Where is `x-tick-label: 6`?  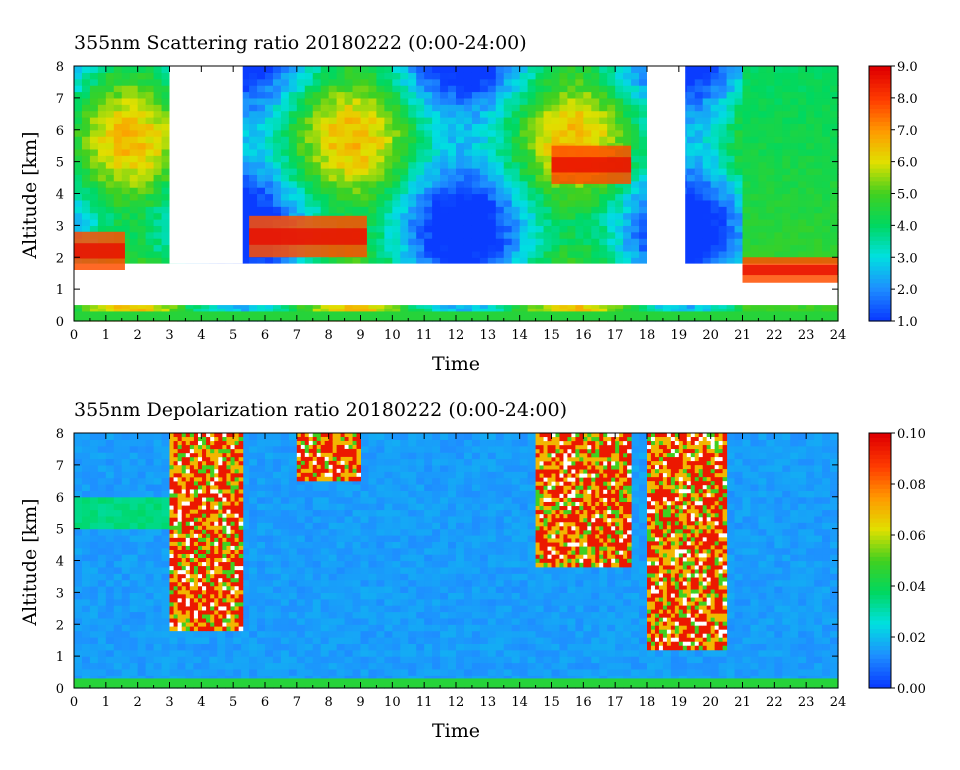 x-tick-label: 6 is located at coordinates (265, 335).